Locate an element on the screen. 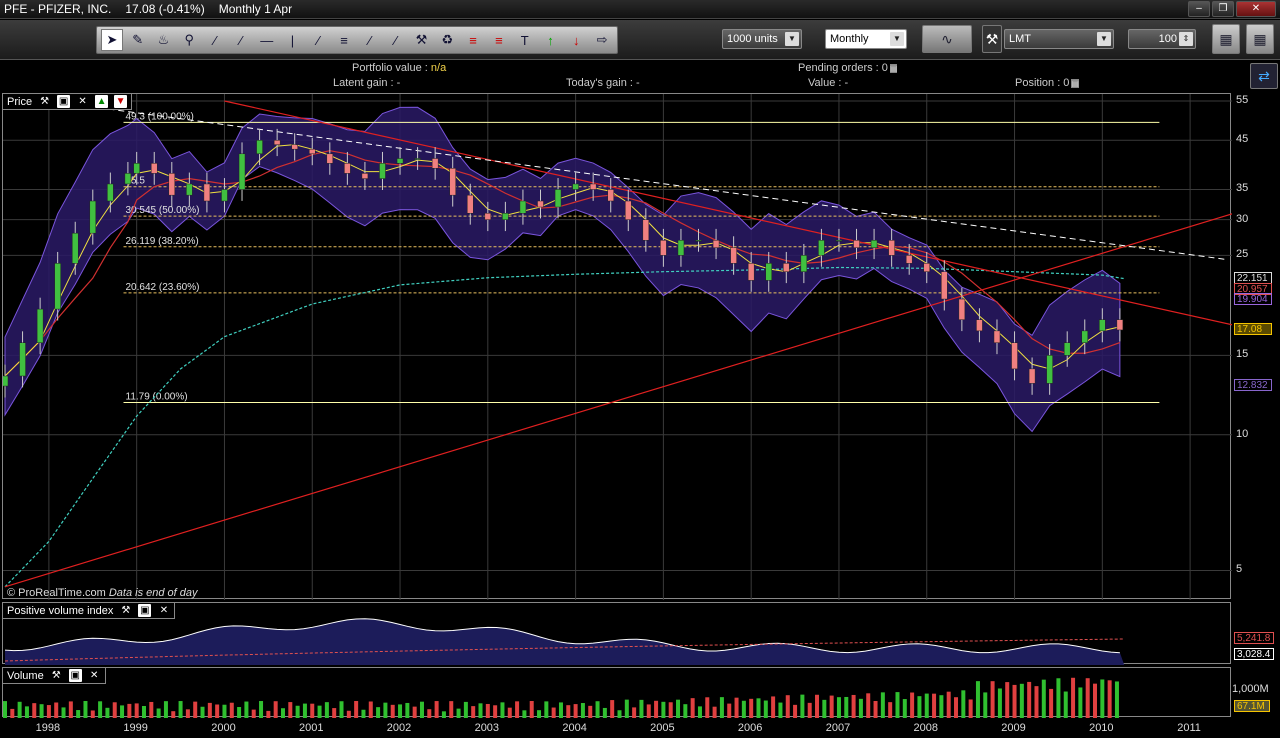 The width and height of the screenshot is (1280, 738). pvi-value-2: 3,028.4 is located at coordinates (1254, 654).